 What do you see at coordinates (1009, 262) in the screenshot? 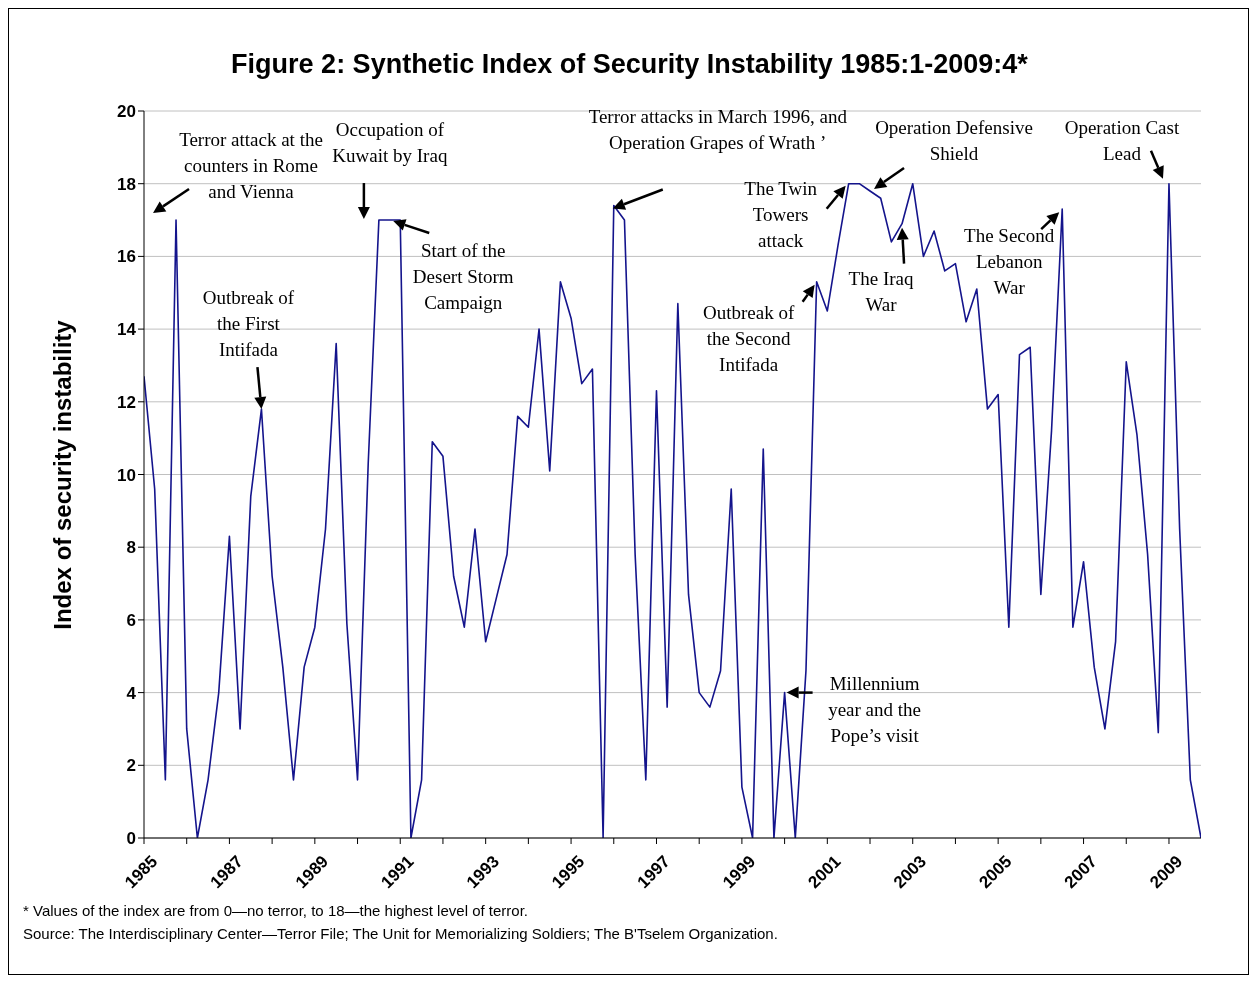
I see `annotation: The Second Lebanon War` at bounding box center [1009, 262].